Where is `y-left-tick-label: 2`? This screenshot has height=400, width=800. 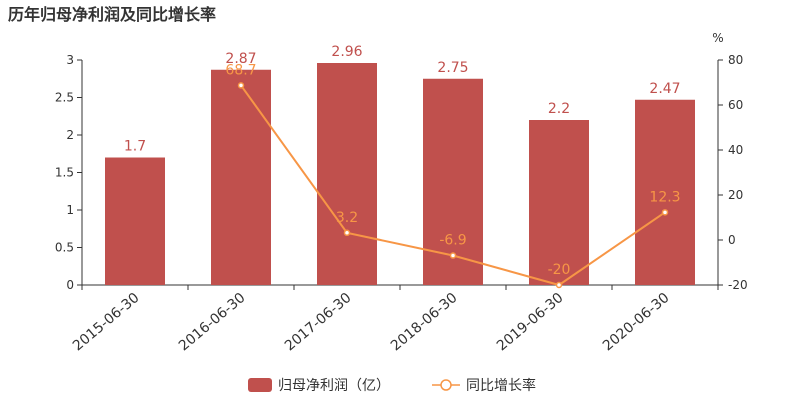 y-left-tick-label: 2 is located at coordinates (70, 135).